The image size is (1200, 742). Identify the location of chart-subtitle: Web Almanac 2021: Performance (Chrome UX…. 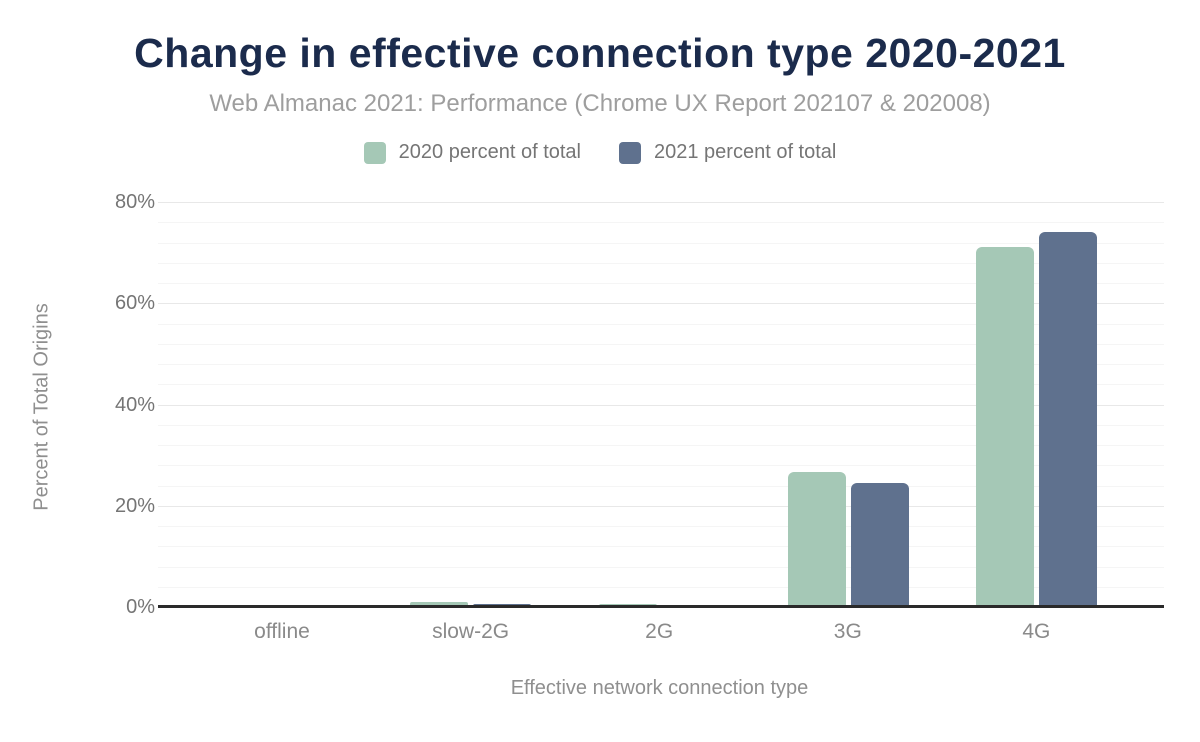
(600, 103).